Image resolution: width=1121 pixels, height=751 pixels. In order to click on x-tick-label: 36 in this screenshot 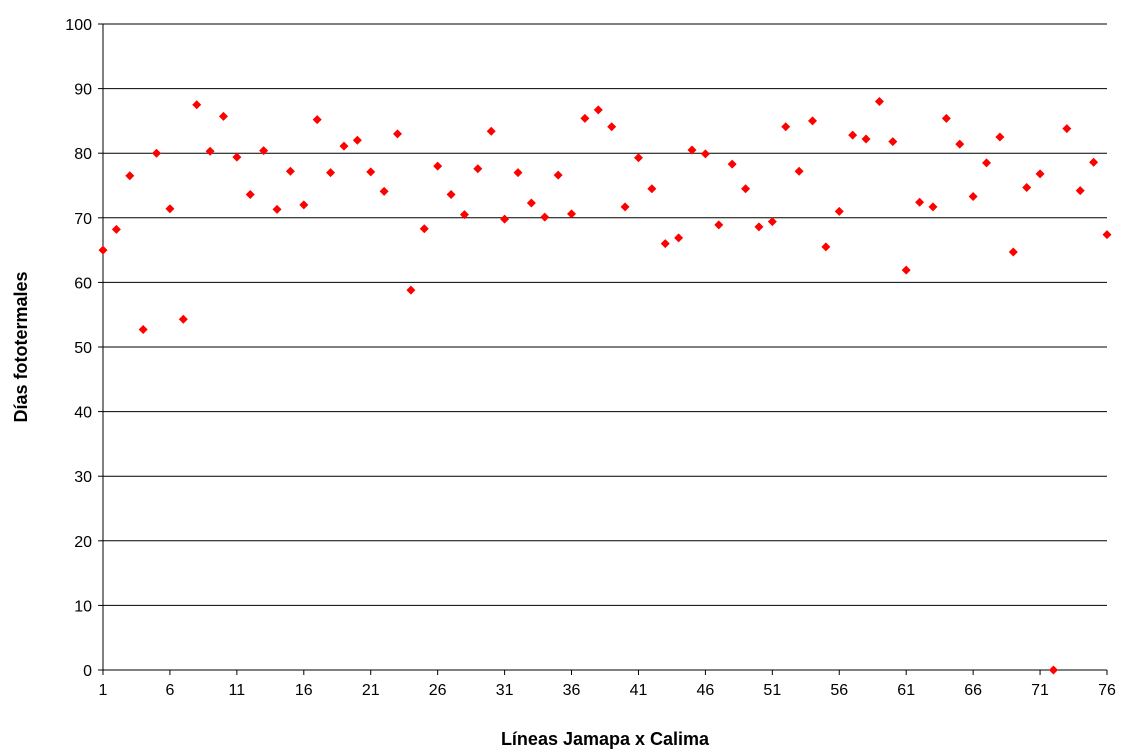, I will do `click(572, 690)`.